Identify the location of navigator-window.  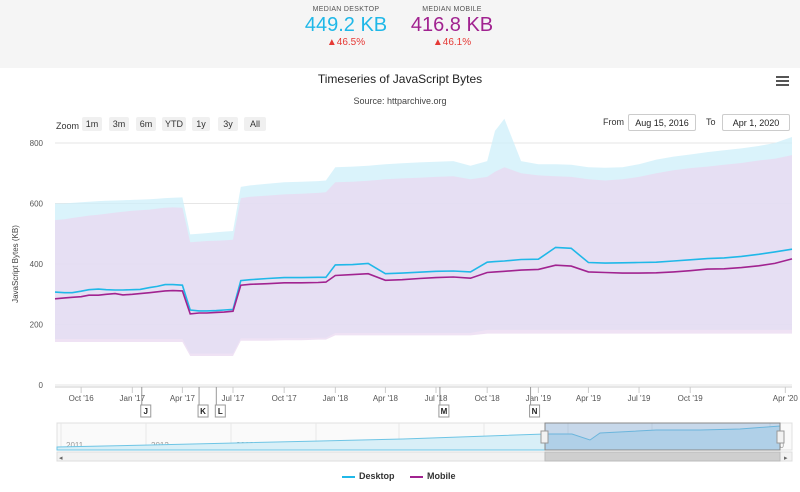
(662, 436).